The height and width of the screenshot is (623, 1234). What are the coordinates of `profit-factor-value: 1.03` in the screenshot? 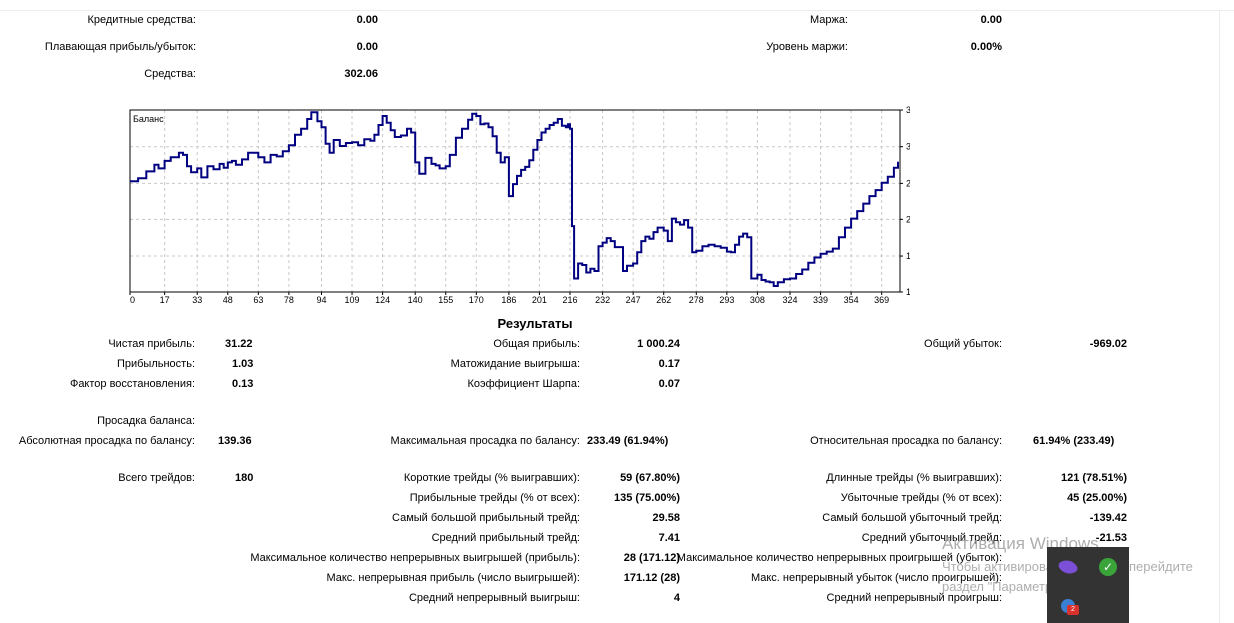 It's located at (243, 364).